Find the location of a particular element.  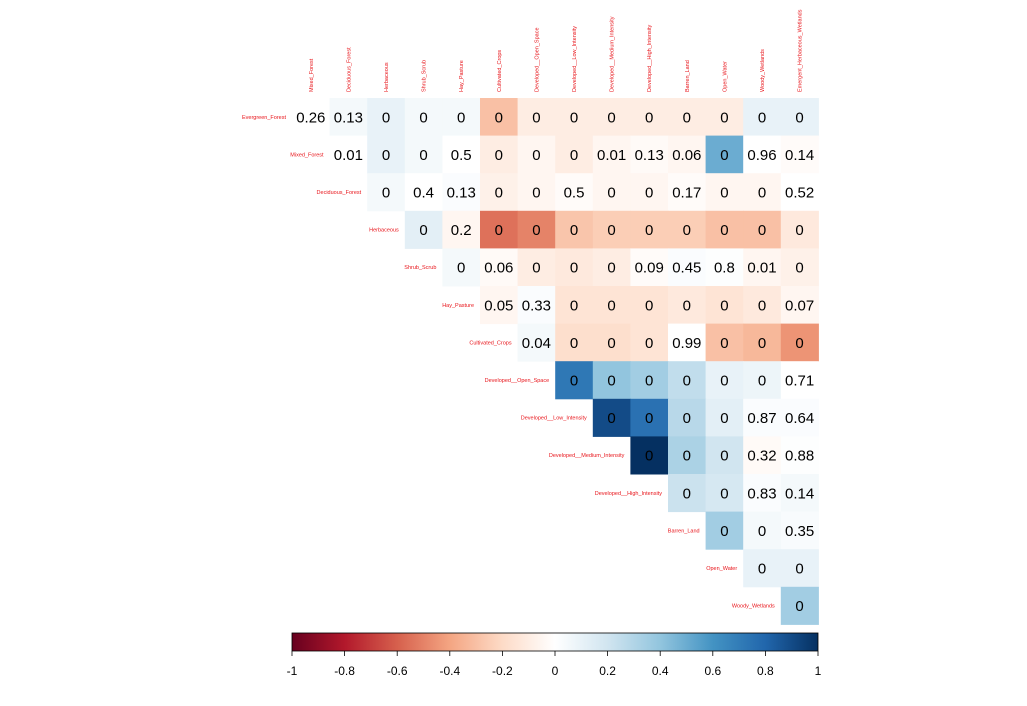

row-label: Developed__High_Intensity is located at coordinates (629, 494).